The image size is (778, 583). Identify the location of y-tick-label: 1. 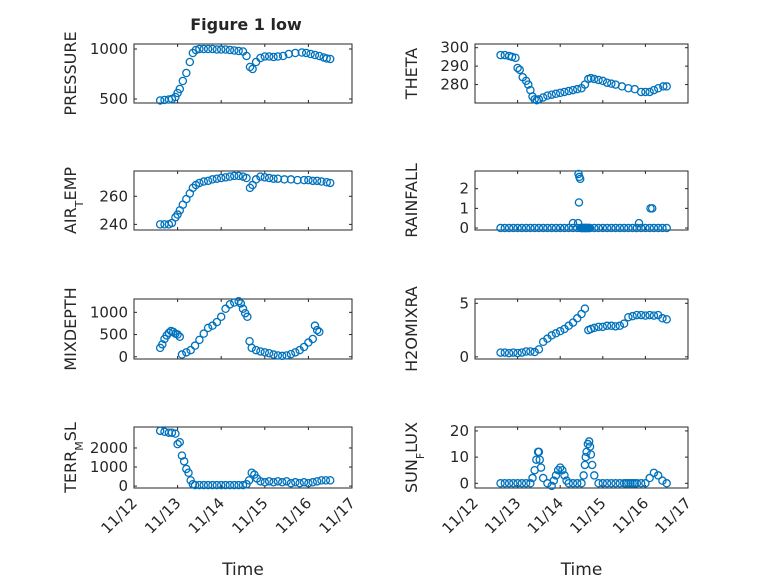
(464, 208).